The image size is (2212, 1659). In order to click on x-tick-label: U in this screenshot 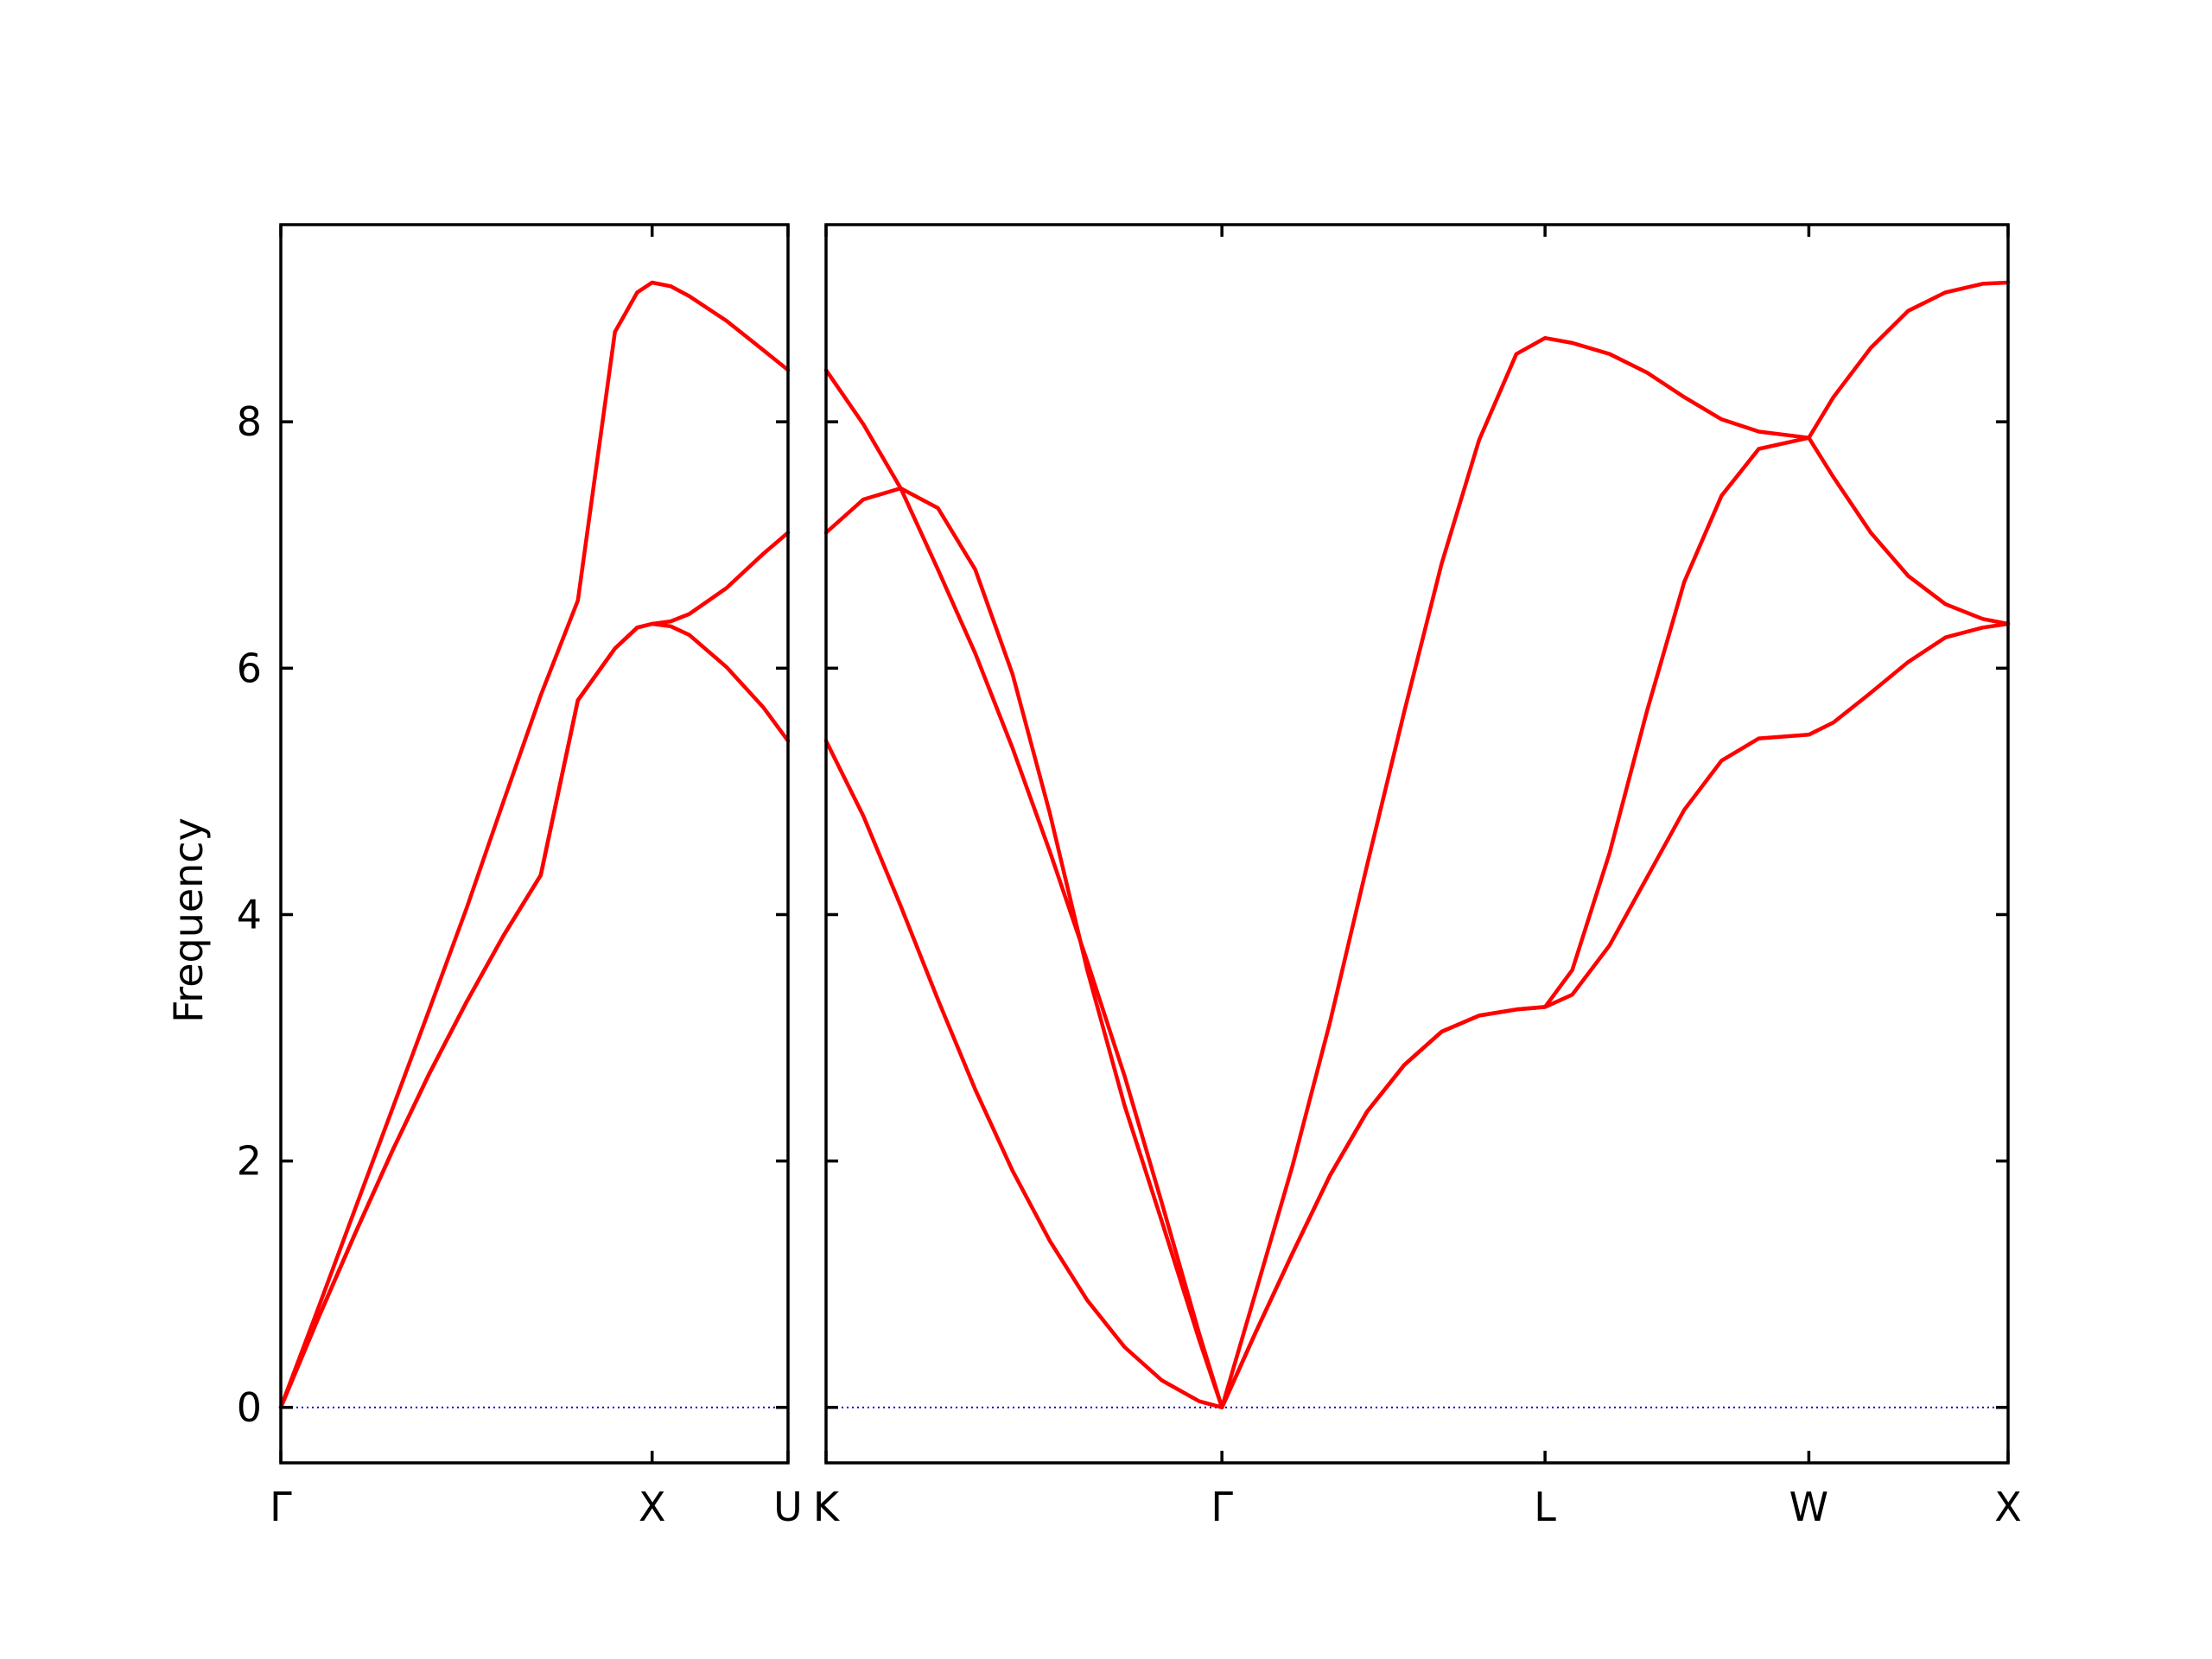, I will do `click(788, 1507)`.